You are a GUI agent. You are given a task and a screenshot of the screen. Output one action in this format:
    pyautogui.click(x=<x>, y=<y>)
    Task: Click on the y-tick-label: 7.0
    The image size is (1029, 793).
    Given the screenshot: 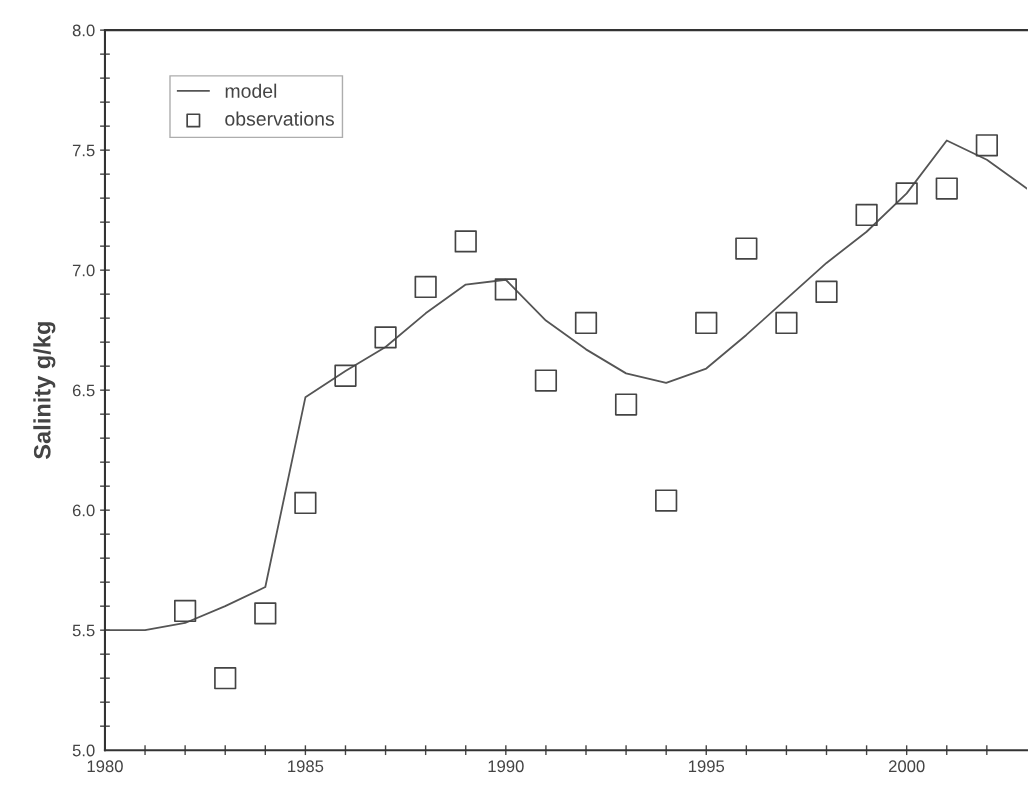 What is the action you would take?
    pyautogui.click(x=83, y=270)
    